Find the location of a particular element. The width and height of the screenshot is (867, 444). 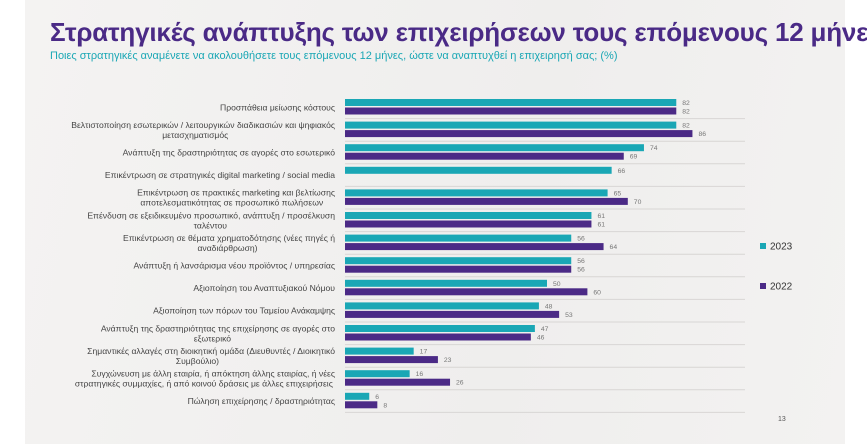

data-label-2022: 60 is located at coordinates (597, 292).